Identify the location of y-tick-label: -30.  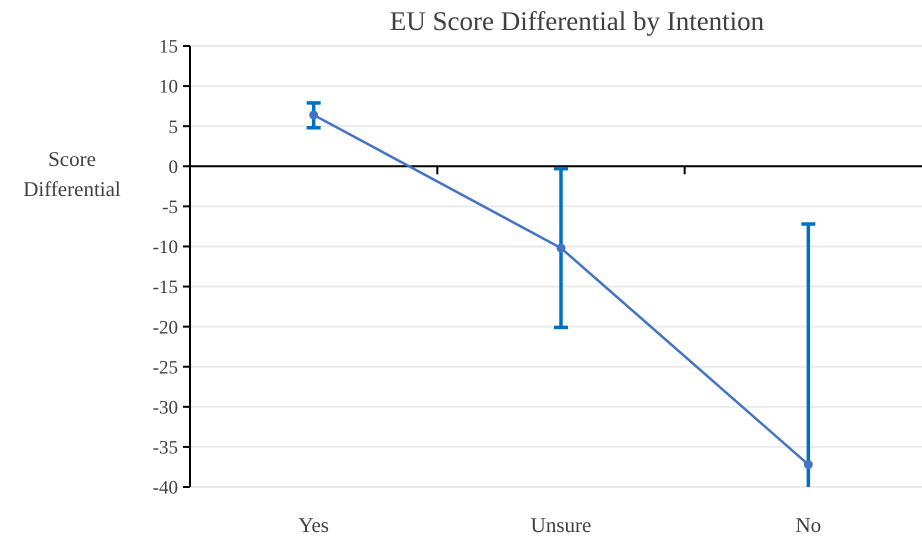
(165, 407).